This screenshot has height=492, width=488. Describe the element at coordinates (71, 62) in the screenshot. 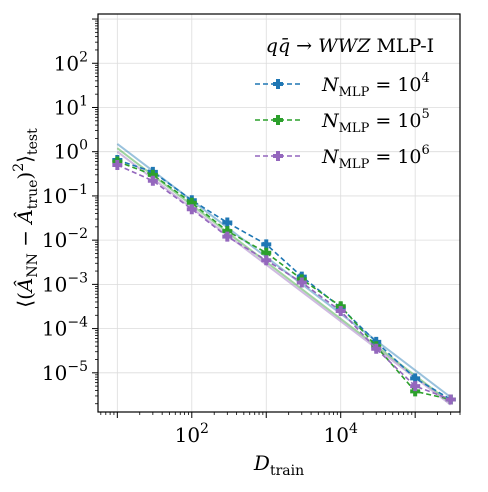

I see `y-tick-label: 10²` at that location.